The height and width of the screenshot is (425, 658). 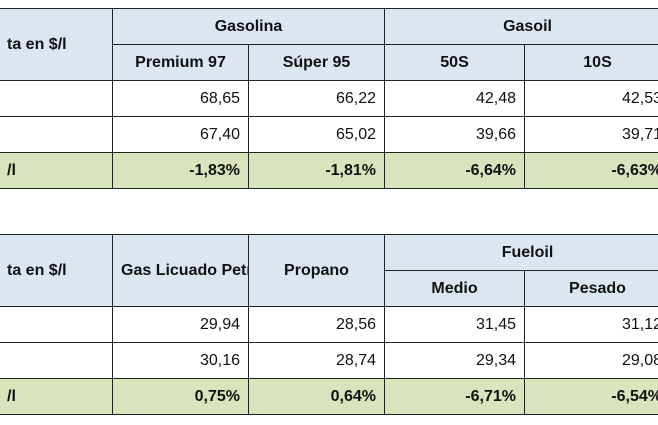 I want to click on variation-cell: -1,83%, so click(x=180, y=170).